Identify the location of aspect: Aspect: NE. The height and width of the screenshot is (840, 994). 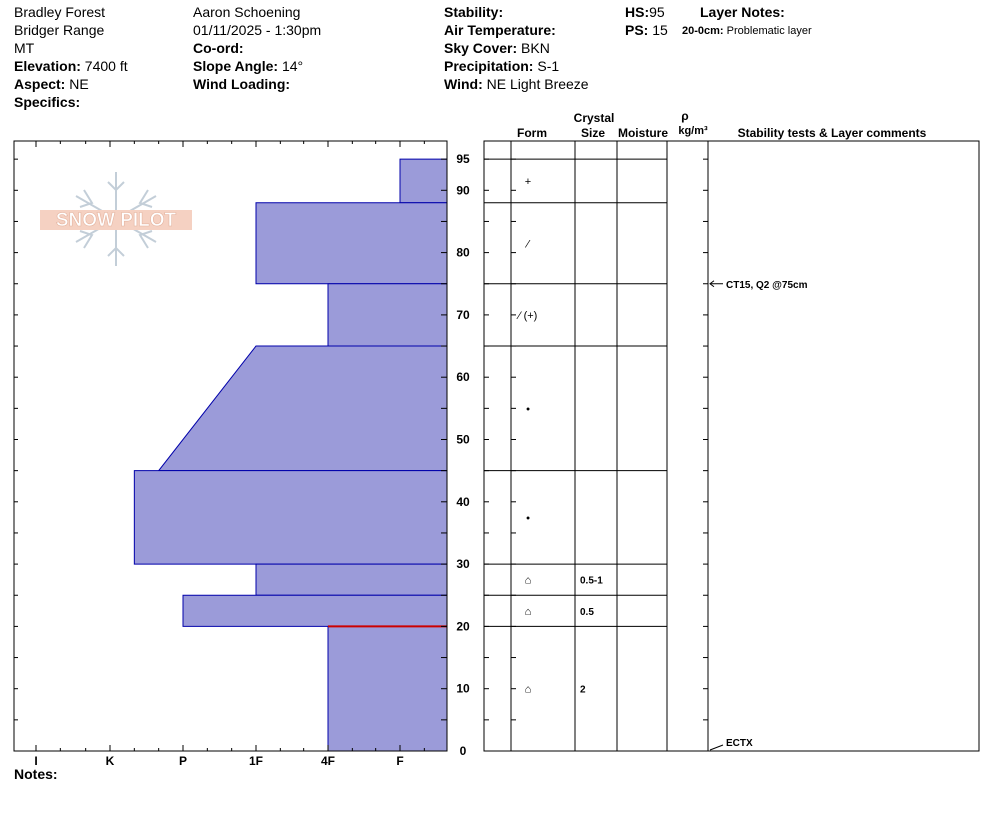
(51, 84).